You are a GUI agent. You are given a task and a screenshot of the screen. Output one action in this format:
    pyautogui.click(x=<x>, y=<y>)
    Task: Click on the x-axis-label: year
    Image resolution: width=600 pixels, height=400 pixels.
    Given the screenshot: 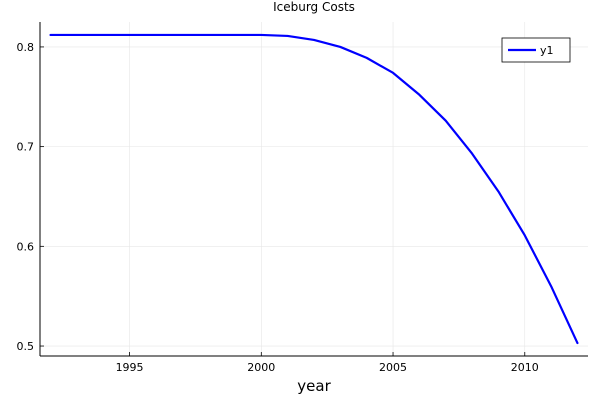 What is the action you would take?
    pyautogui.click(x=314, y=386)
    